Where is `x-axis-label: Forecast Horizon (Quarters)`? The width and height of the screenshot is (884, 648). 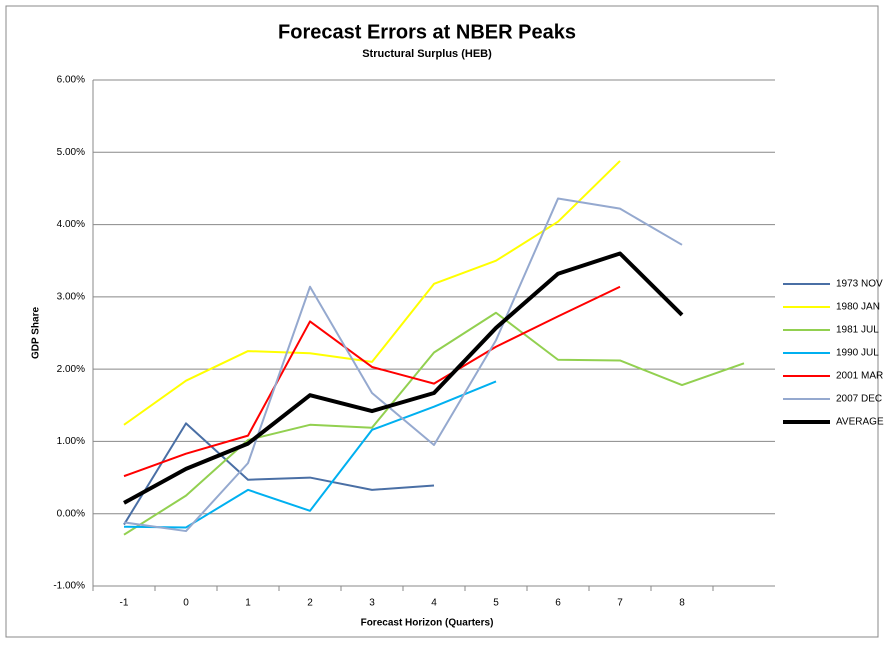
x-axis-label: Forecast Horizon (Quarters) is located at coordinates (427, 623).